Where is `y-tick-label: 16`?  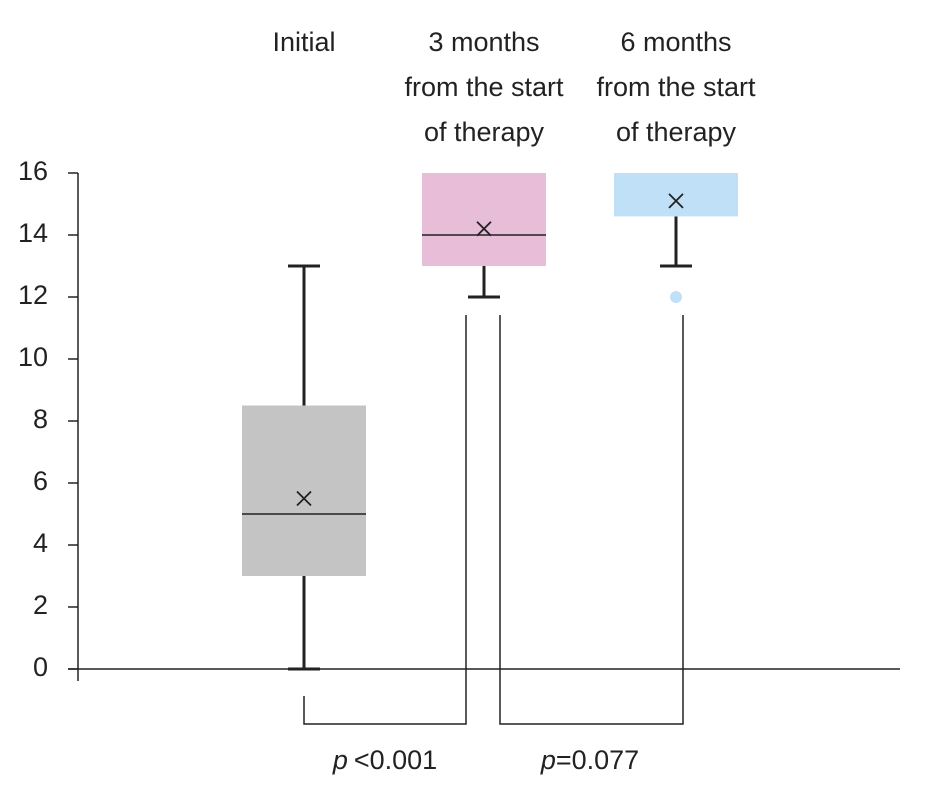 y-tick-label: 16 is located at coordinates (33, 171).